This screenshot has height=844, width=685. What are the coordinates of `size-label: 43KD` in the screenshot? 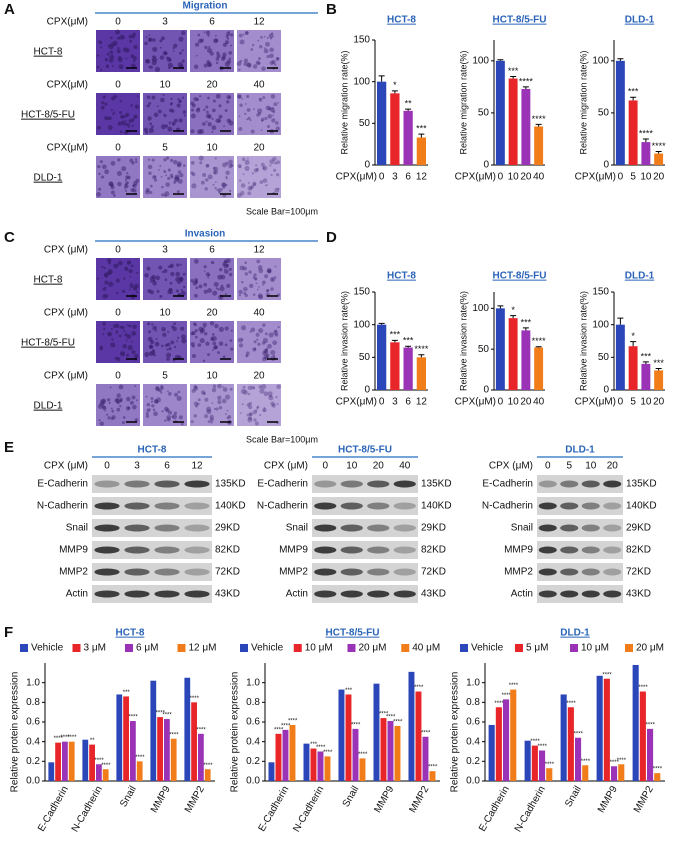 It's located at (433, 594).